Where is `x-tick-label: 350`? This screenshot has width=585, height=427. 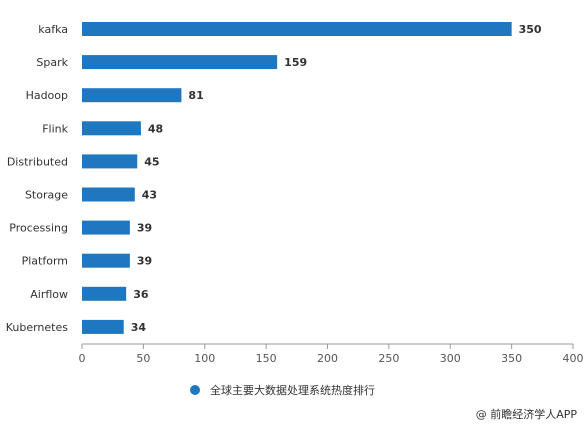 x-tick-label: 350 is located at coordinates (511, 358).